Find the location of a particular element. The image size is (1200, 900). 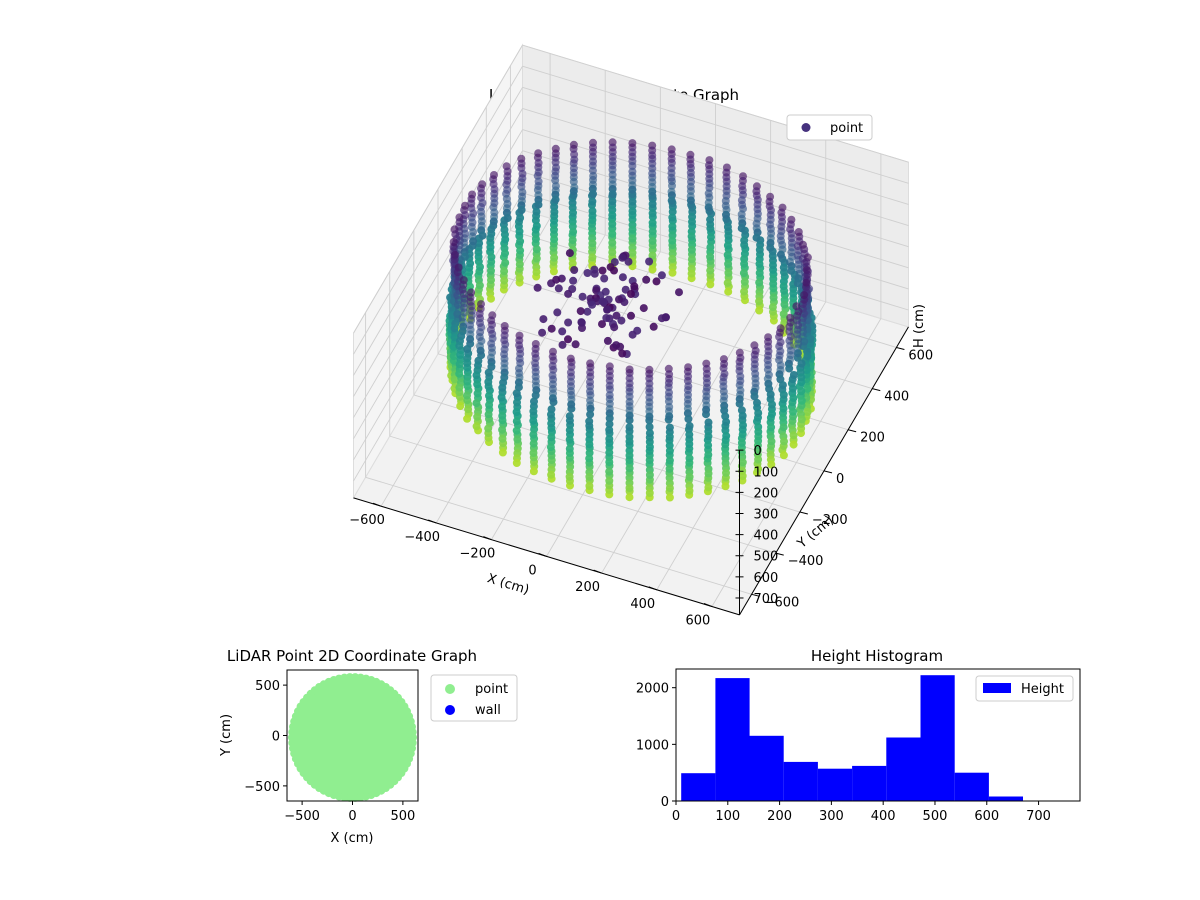

chart-2d-plot: −500 0 500 −500 0 500 is located at coordinates (331, 746).